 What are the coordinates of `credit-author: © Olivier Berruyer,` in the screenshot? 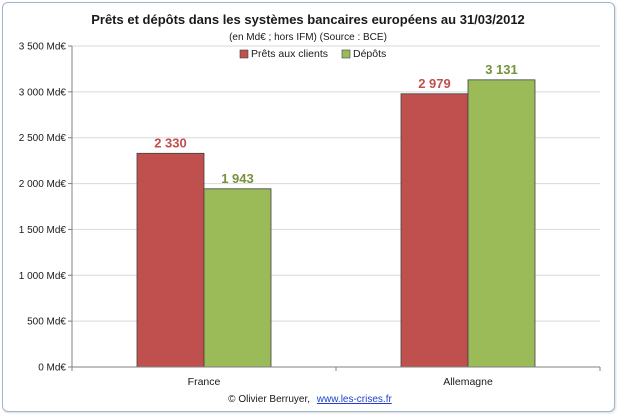 It's located at (269, 399).